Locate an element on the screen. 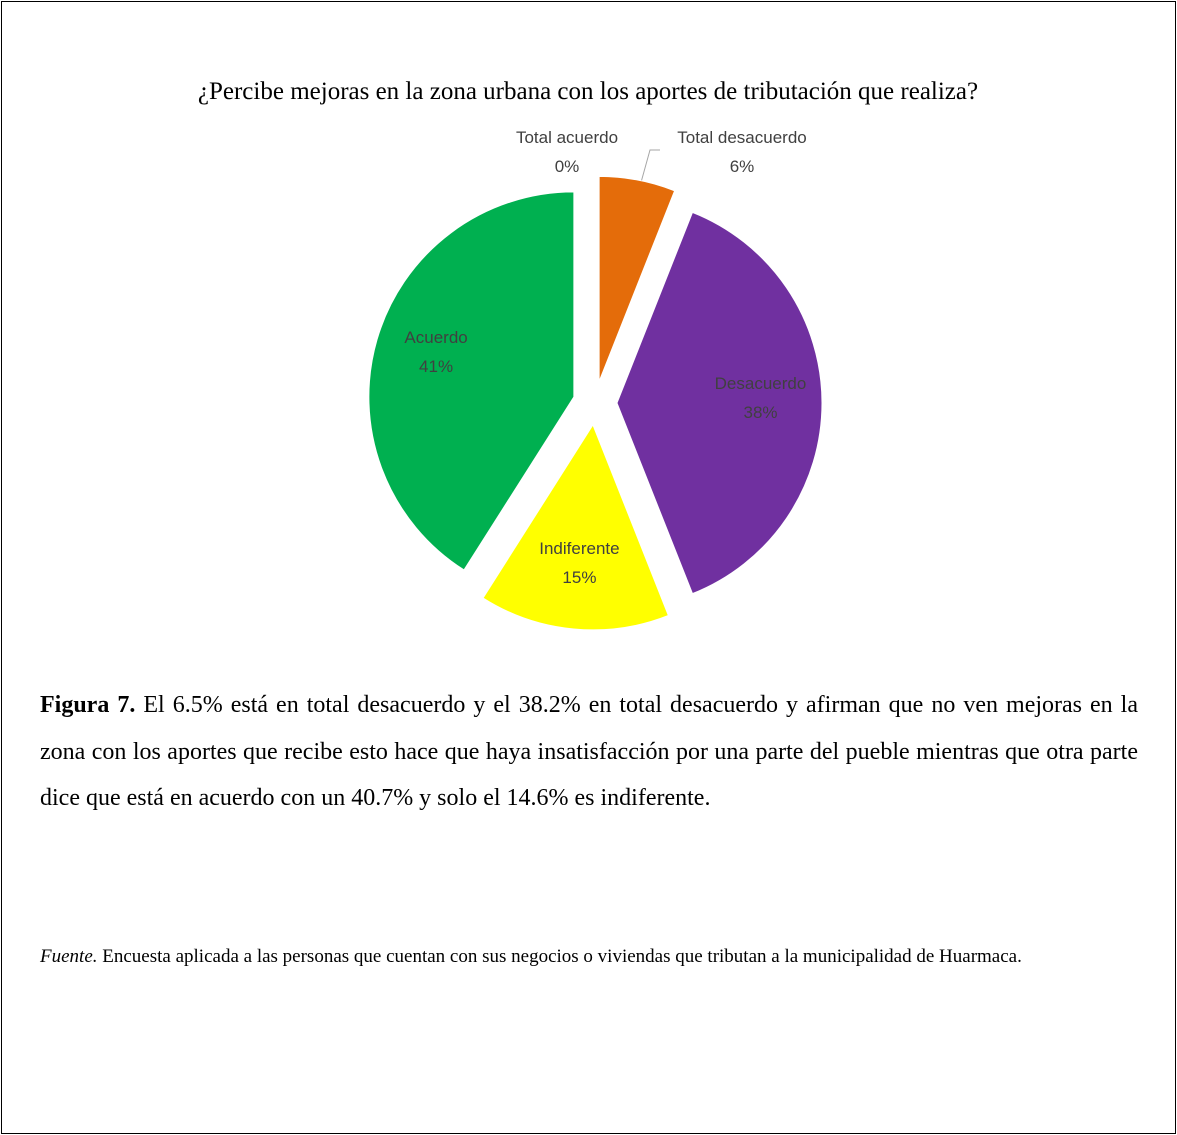 This screenshot has height=1135, width=1177. slice-label-value: 41% is located at coordinates (436, 366).